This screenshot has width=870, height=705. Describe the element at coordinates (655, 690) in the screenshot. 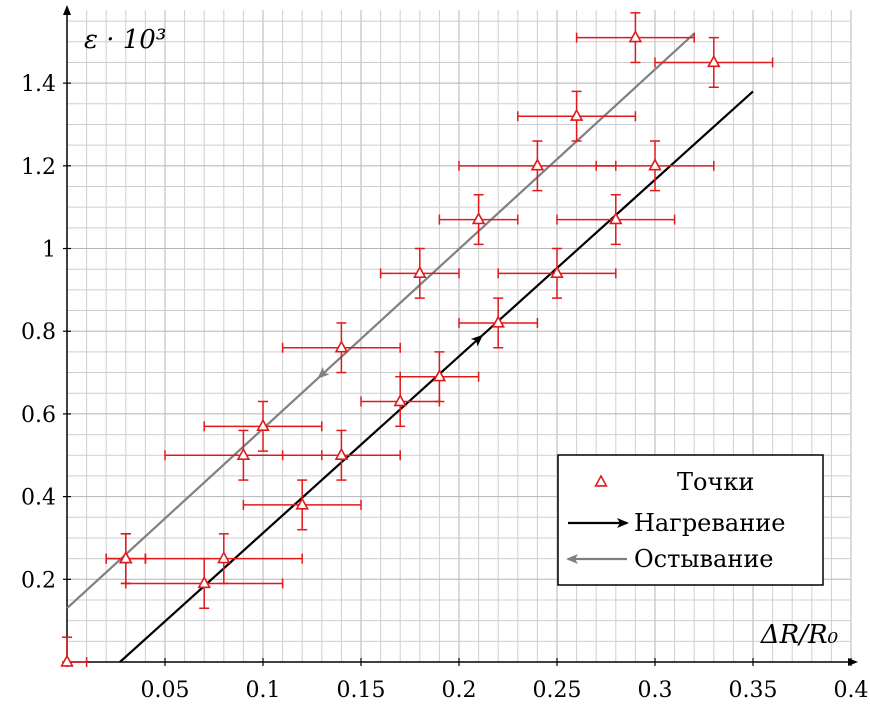

I see `x-tick-label: 0.3` at that location.